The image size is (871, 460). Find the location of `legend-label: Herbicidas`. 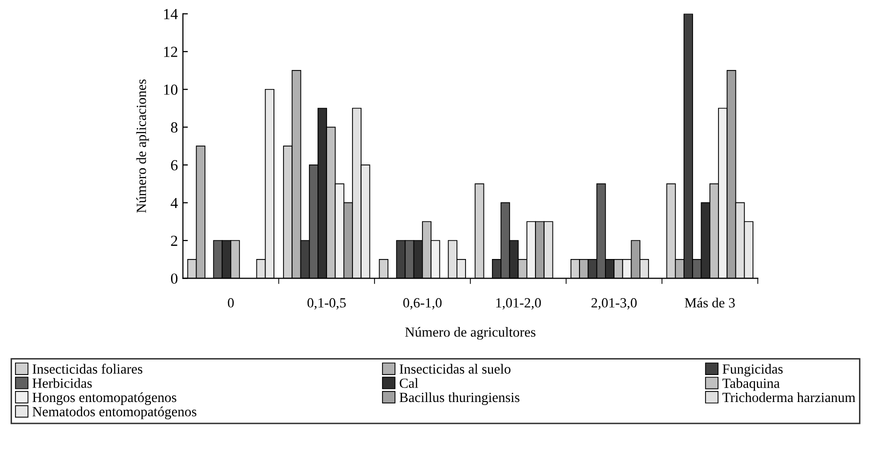

legend-label: Herbicidas is located at coordinates (62, 383).